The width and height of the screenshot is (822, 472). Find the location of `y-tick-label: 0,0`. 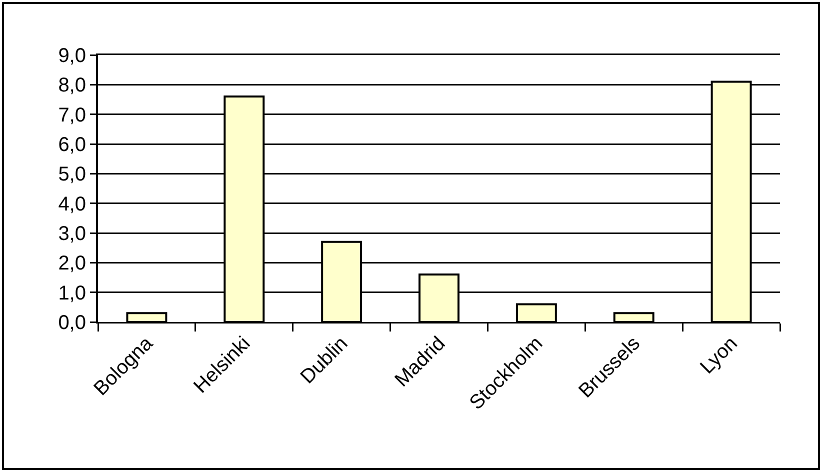

y-tick-label: 0,0 is located at coordinates (72, 323).